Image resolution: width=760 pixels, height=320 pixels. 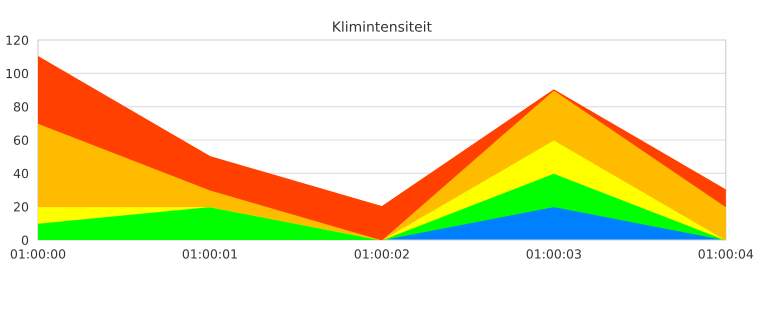 What do you see at coordinates (25, 240) in the screenshot?
I see `y-tick-label: 0` at bounding box center [25, 240].